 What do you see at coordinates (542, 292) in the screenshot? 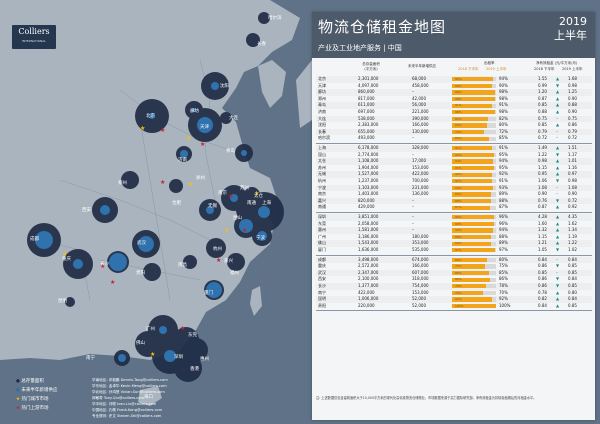
I see `rent-prev: 0.78` at bounding box center [542, 292].